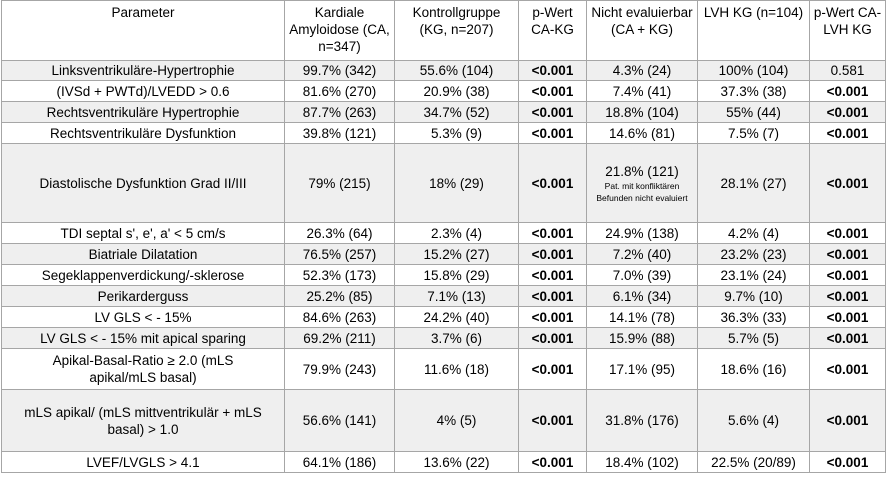  What do you see at coordinates (143, 296) in the screenshot?
I see `cell-parameter: Perikarderguss` at bounding box center [143, 296].